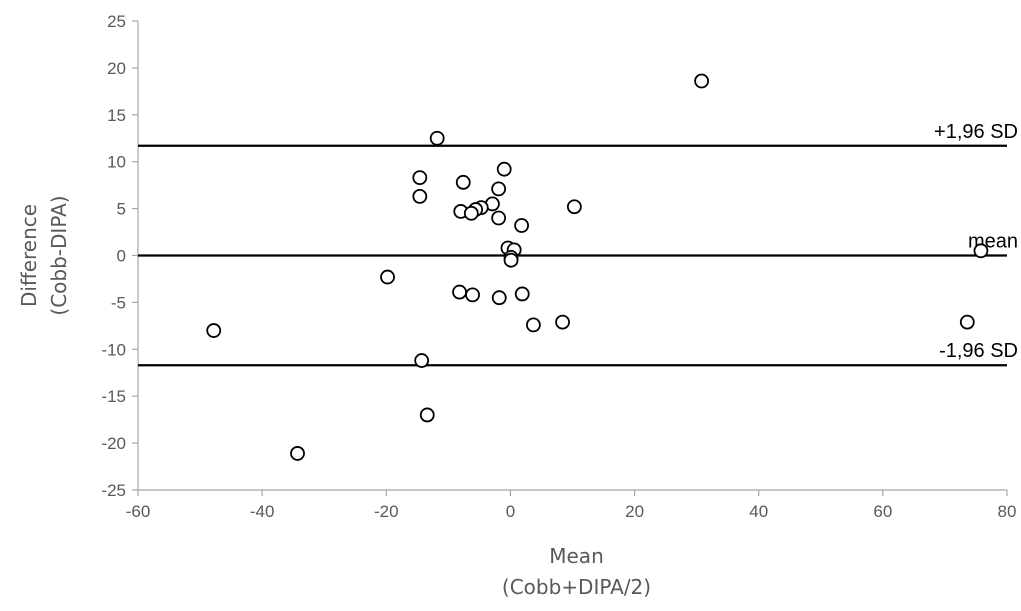 This screenshot has width=1021, height=611. I want to click on x-tick-label: 80, so click(1007, 511).